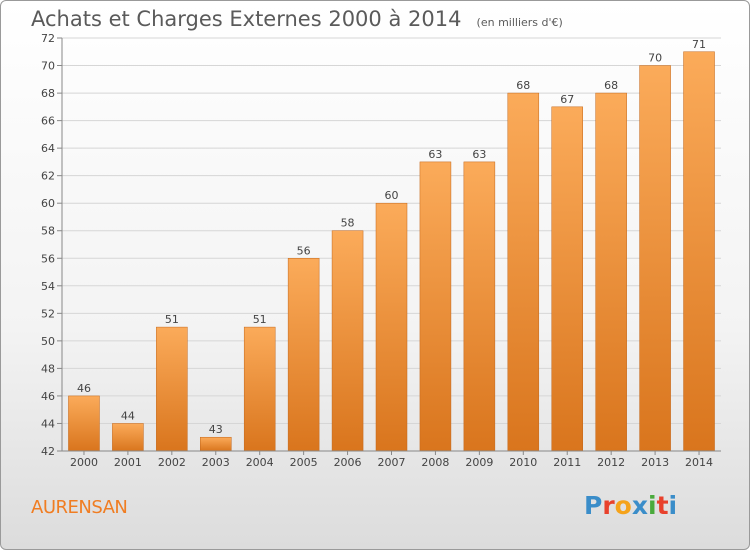  I want to click on commune-name: AURENSAN, so click(79, 507).